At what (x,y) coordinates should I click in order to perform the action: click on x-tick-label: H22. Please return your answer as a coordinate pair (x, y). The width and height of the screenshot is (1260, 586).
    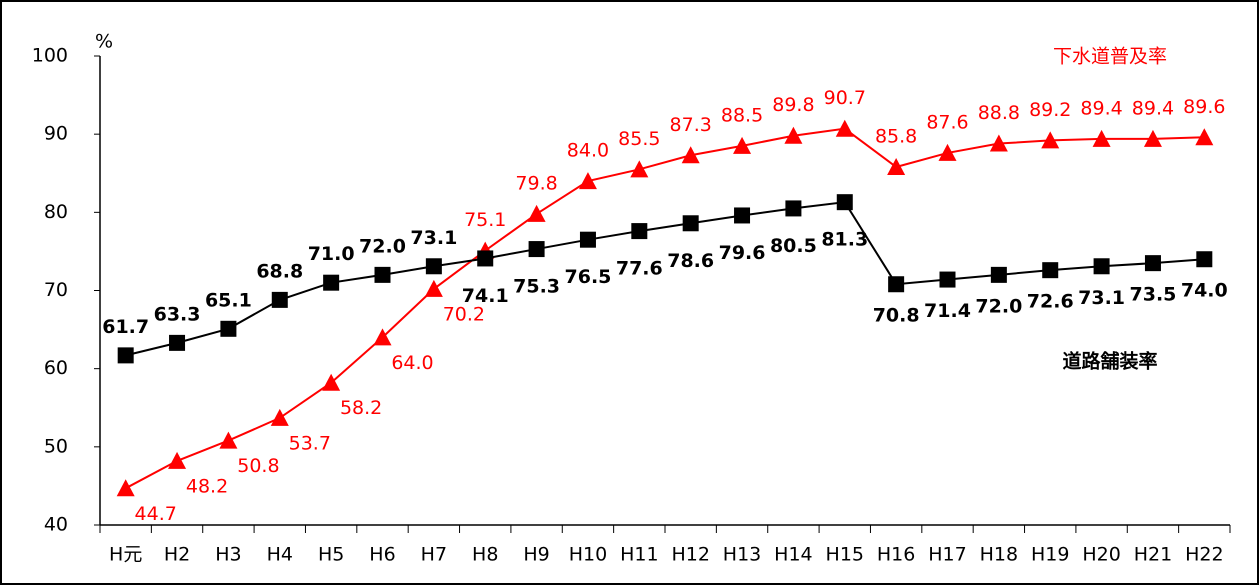
    Looking at the image, I should click on (1204, 555).